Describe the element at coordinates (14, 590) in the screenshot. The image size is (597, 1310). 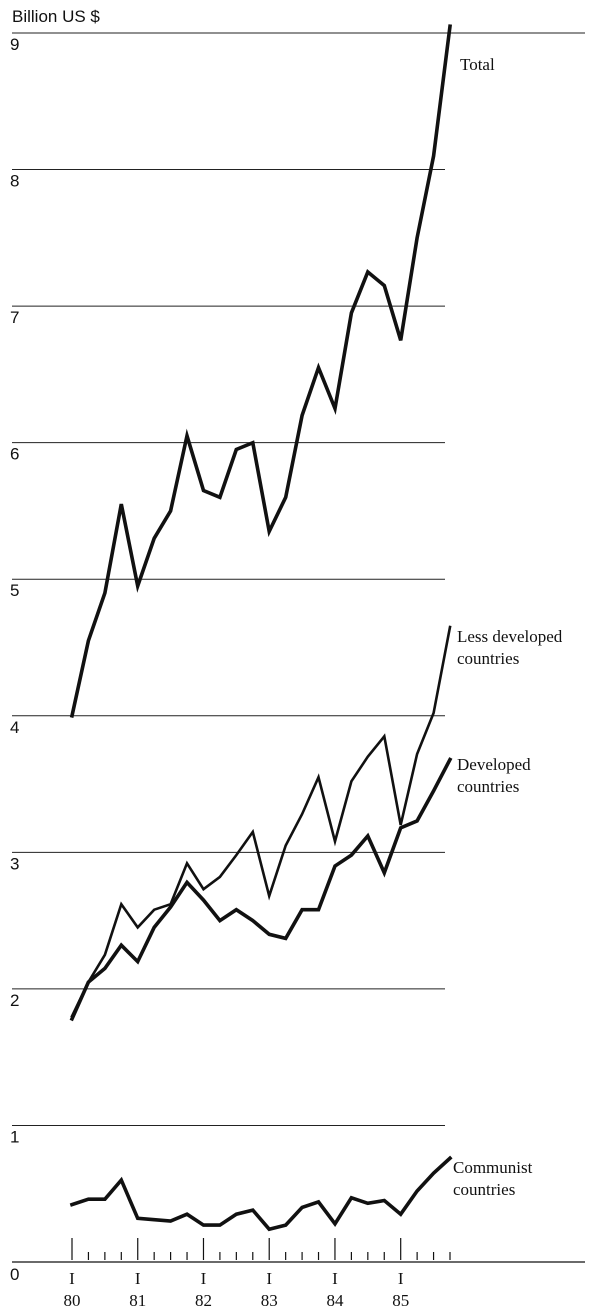
I see `y-tick-label-5: 5` at that location.